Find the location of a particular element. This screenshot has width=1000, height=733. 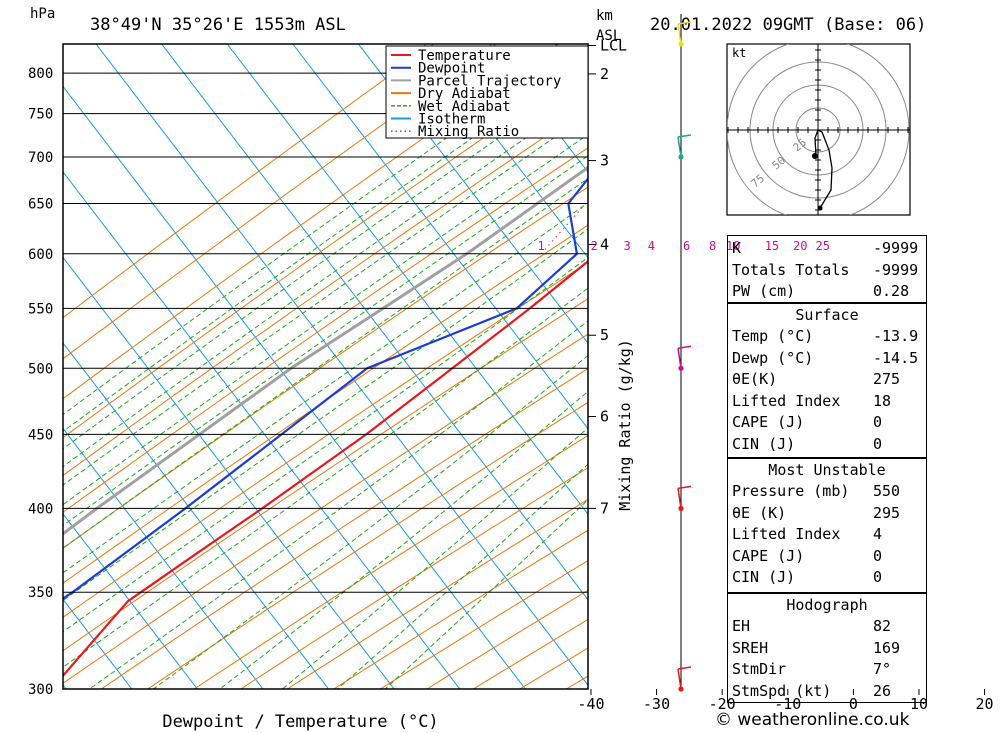

index-label: StmSpd (kt) is located at coordinates (782, 690).